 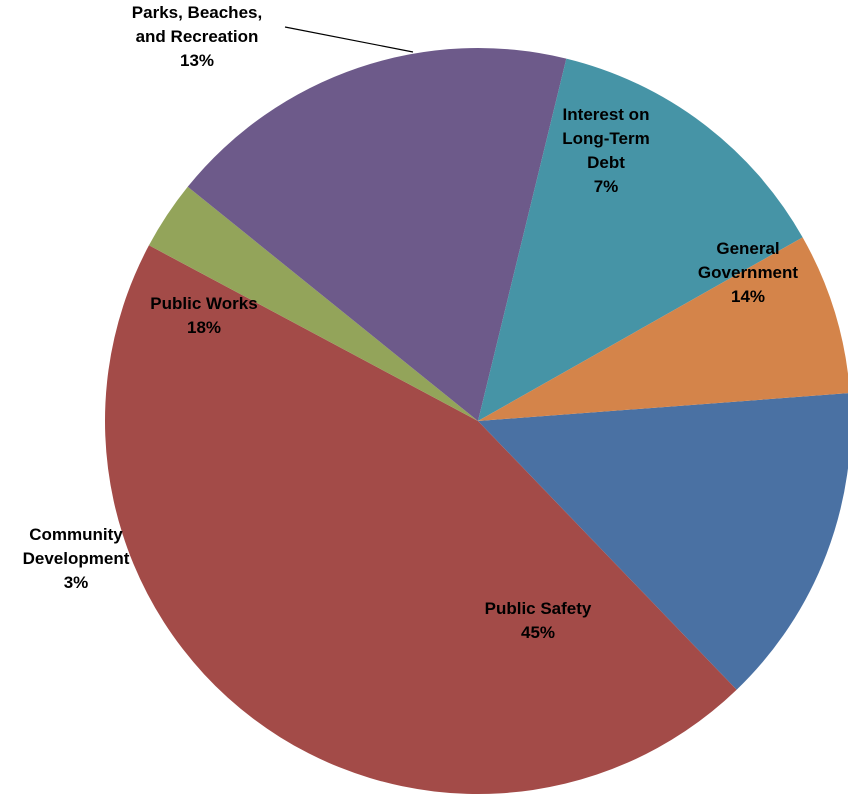 What do you see at coordinates (197, 12) in the screenshot?
I see `pie-label-line: Parks, Beaches,` at bounding box center [197, 12].